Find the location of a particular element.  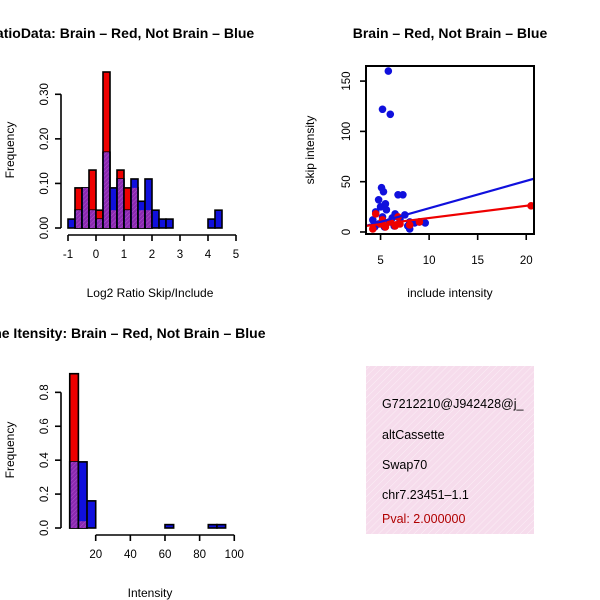

x-tick-label: 0 is located at coordinates (96, 255).